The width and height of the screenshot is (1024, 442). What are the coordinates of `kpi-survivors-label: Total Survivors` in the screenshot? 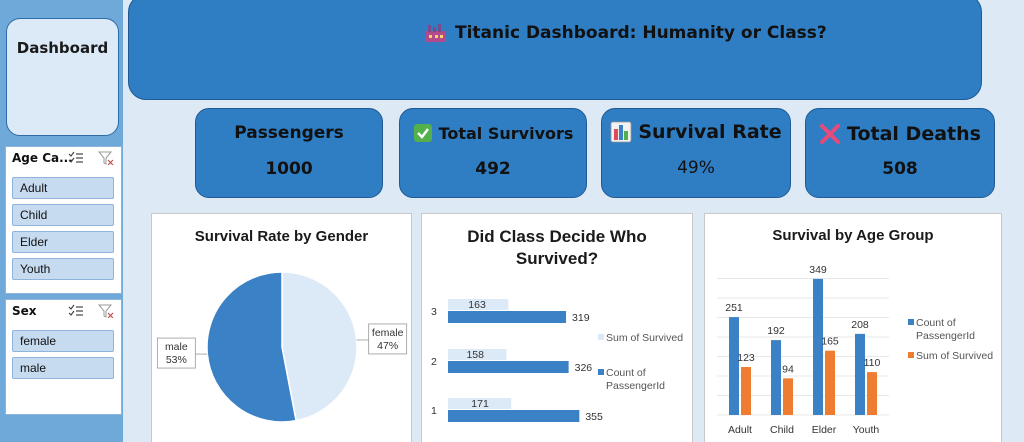 It's located at (506, 133).